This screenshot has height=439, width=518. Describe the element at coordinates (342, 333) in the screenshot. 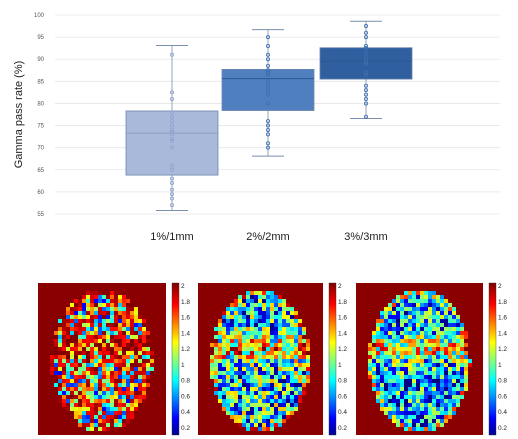

I see `colorbar-tick-label: 1.4` at that location.